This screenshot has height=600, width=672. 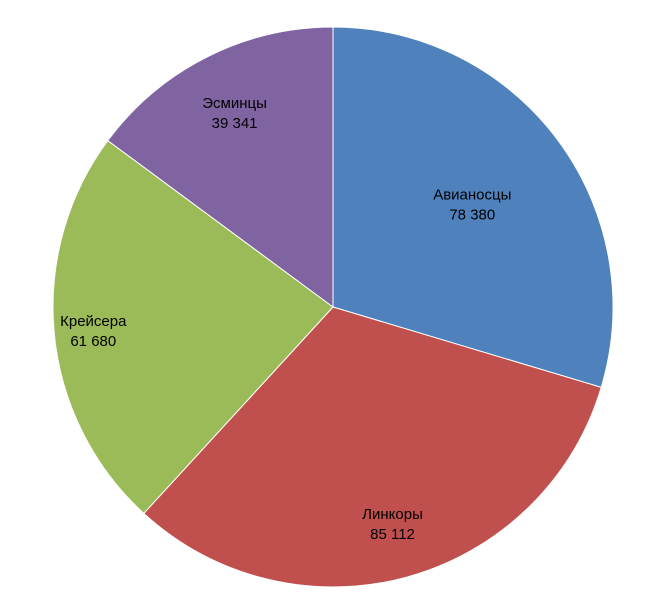 I want to click on slice-label-3: Крейсера, so click(x=93, y=321).